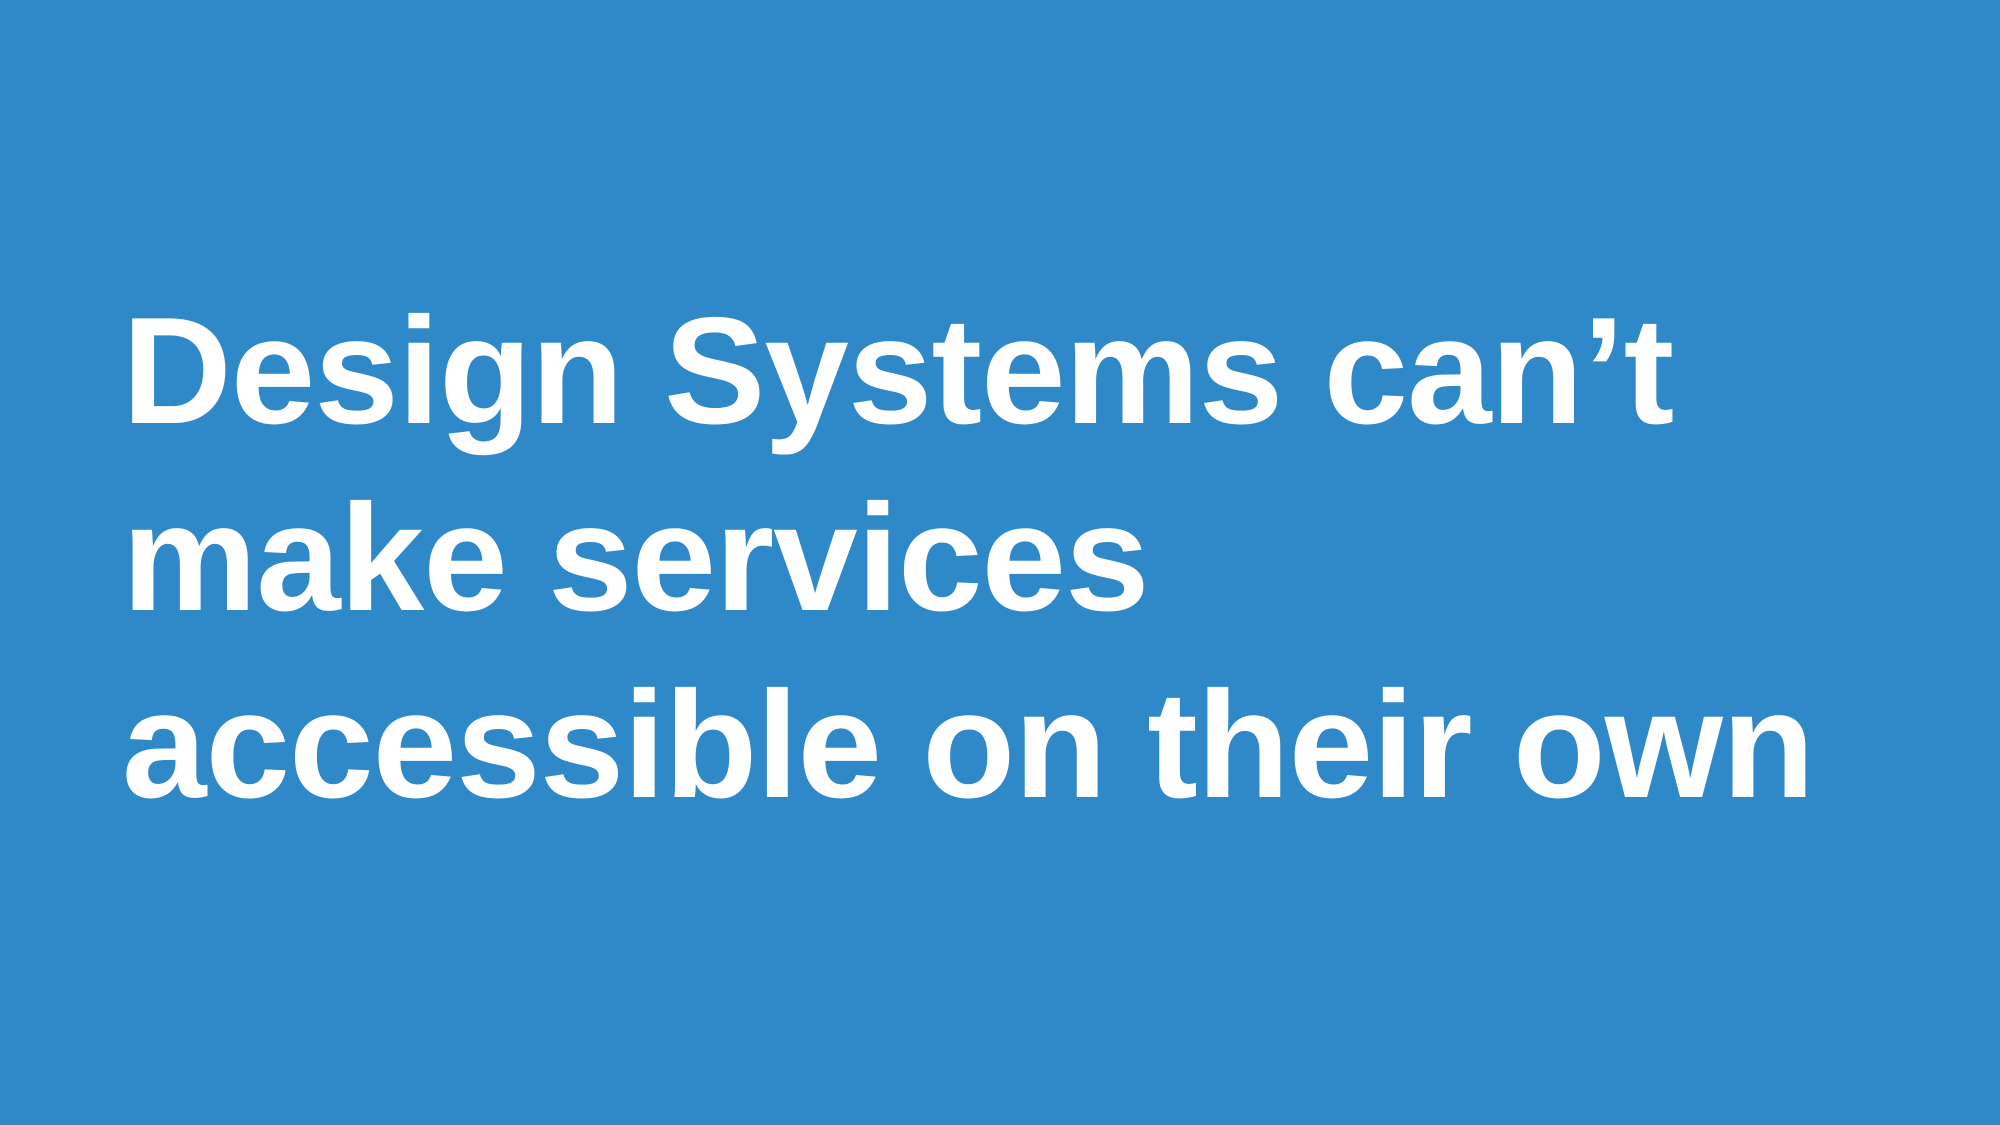 The height and width of the screenshot is (1125, 2000). I want to click on headline-line-2: make services, so click(636, 558).